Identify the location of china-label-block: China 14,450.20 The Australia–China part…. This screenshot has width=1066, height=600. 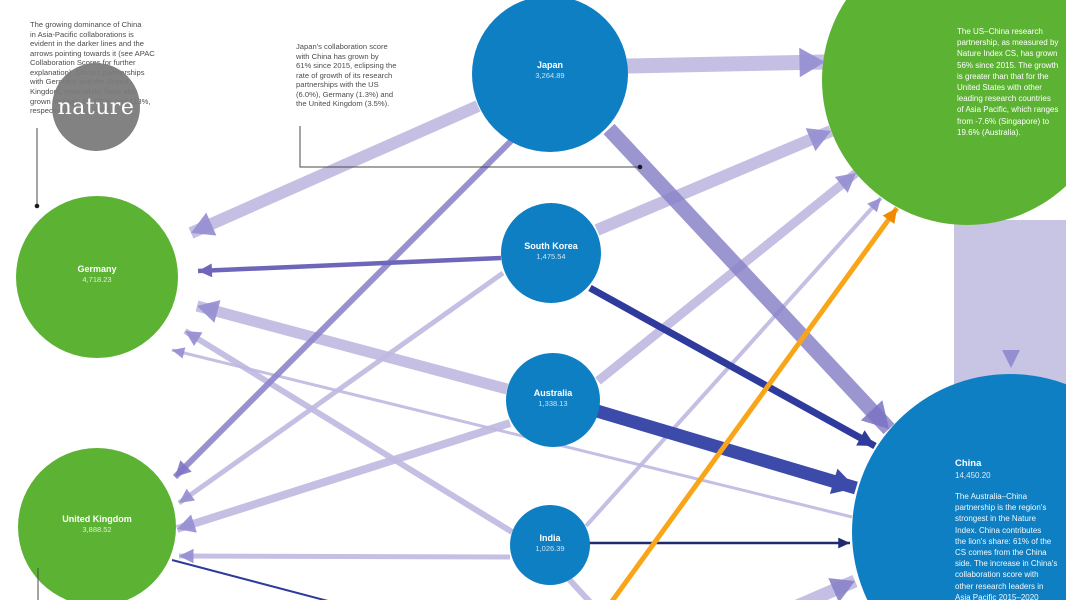
(1009, 529).